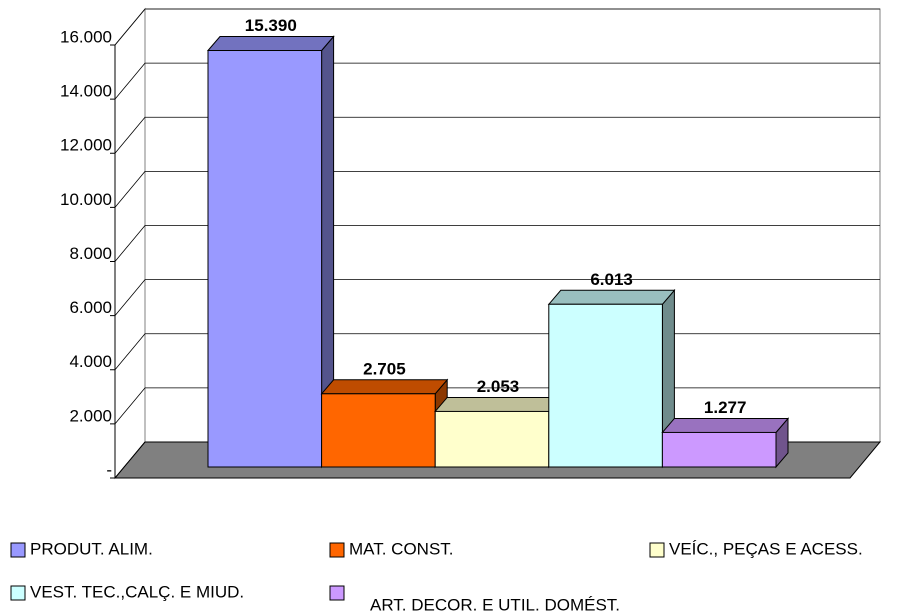 This screenshot has height=612, width=915. I want to click on legend-label: ART. DECOR. E UTIL. DOMÉST., so click(495, 603).